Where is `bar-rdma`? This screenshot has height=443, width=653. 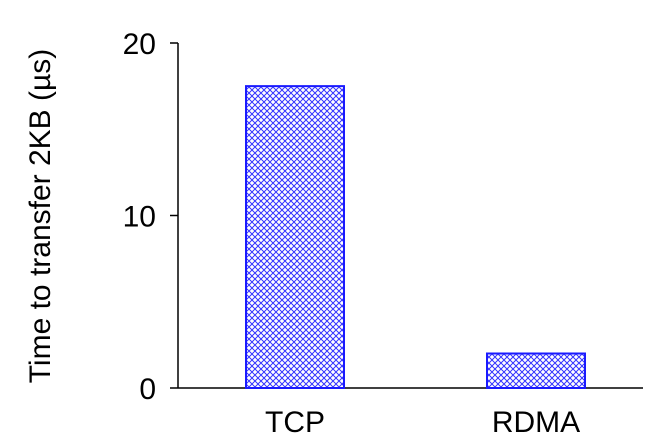 bar-rdma is located at coordinates (536, 370).